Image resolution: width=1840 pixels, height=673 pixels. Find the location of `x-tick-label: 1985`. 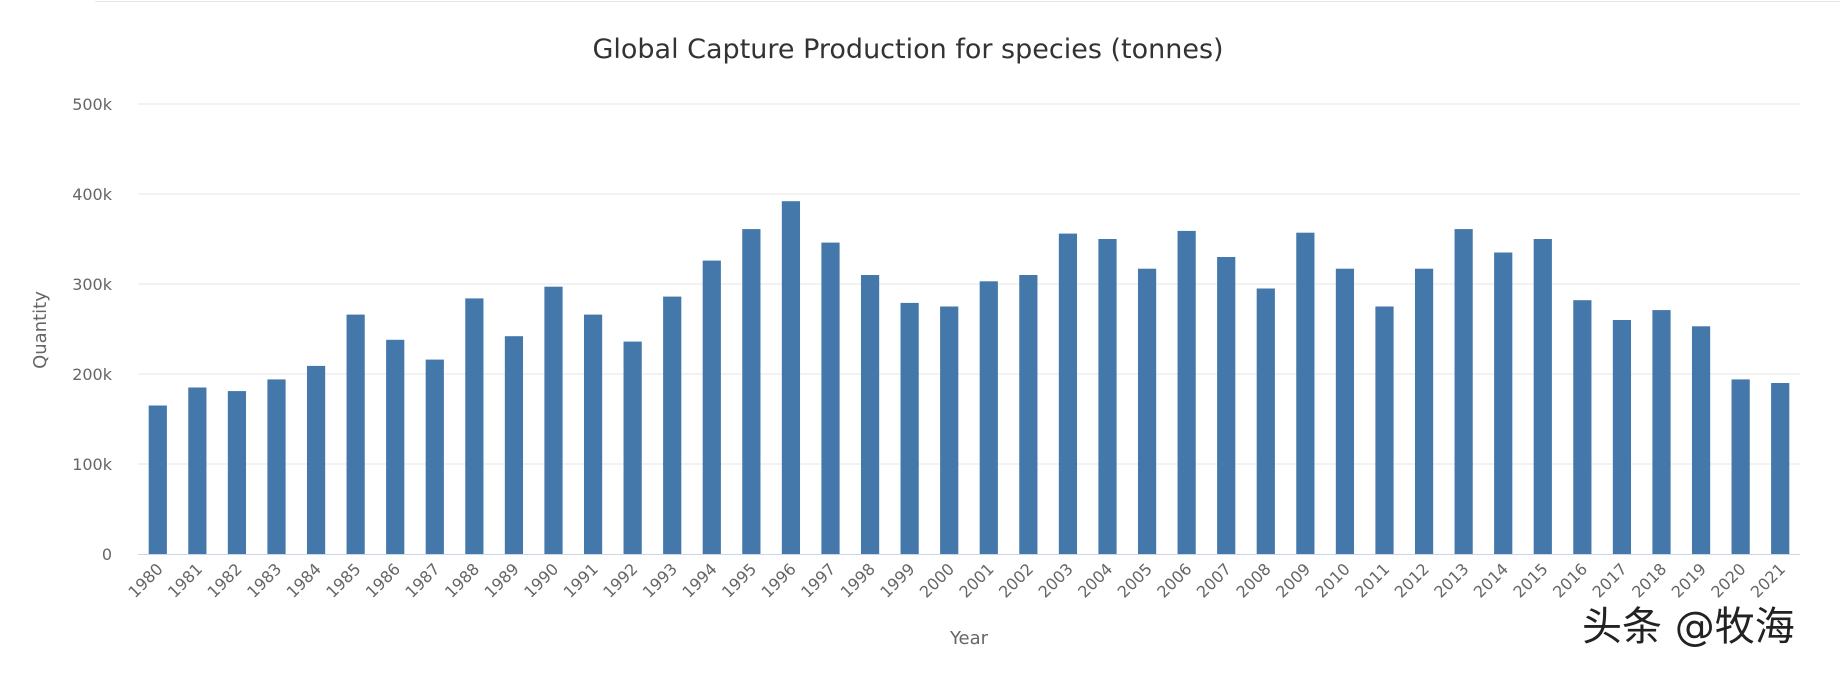

x-tick-label: 1985 is located at coordinates (343, 580).